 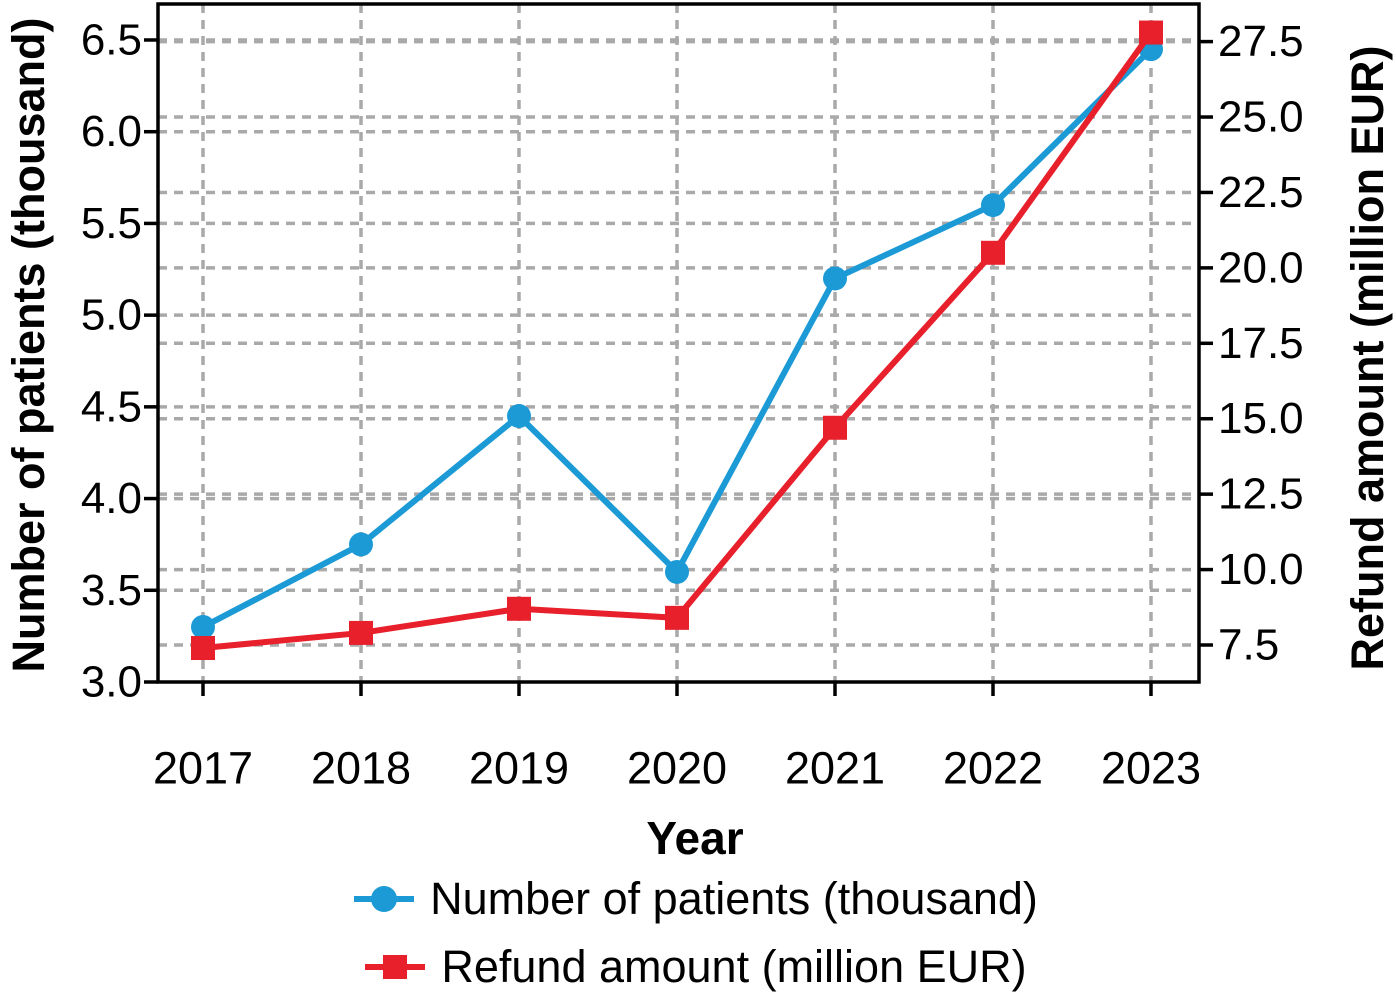 I want to click on right-axis-tick-label: 17.5, so click(x=1261, y=343).